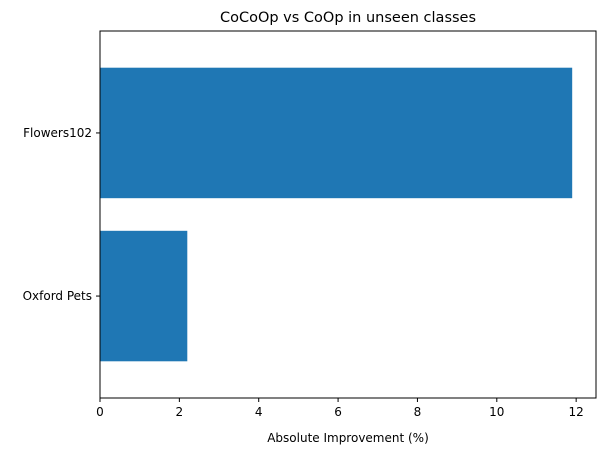  I want to click on x-tick-label: 4, so click(259, 412).